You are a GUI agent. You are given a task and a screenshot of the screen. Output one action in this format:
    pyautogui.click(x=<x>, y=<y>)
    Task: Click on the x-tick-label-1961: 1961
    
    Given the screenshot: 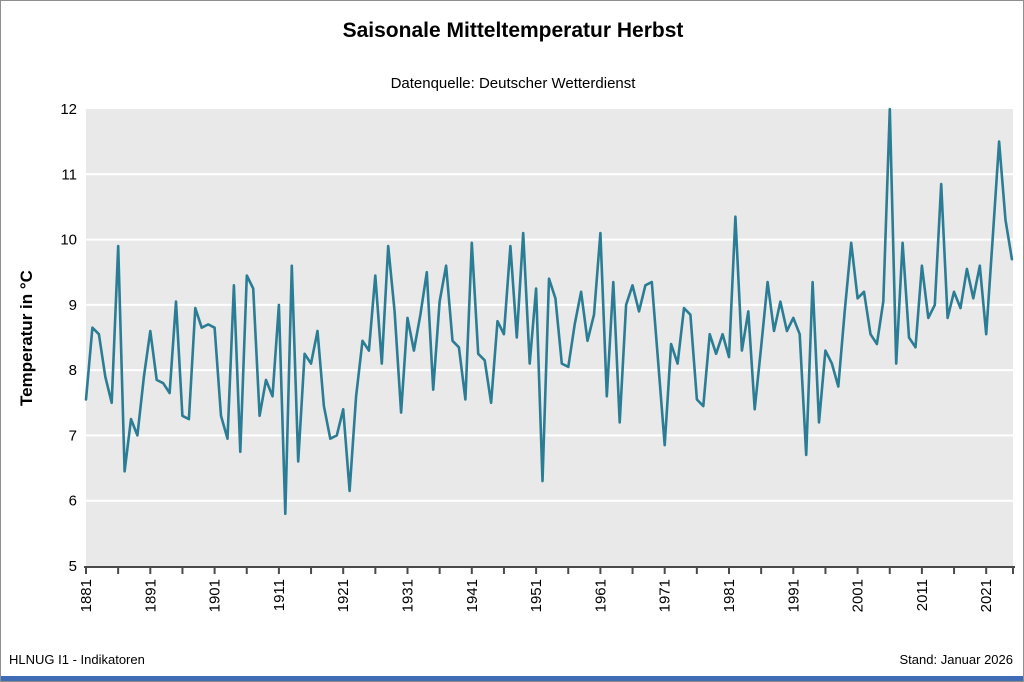 What is the action you would take?
    pyautogui.click(x=600, y=595)
    